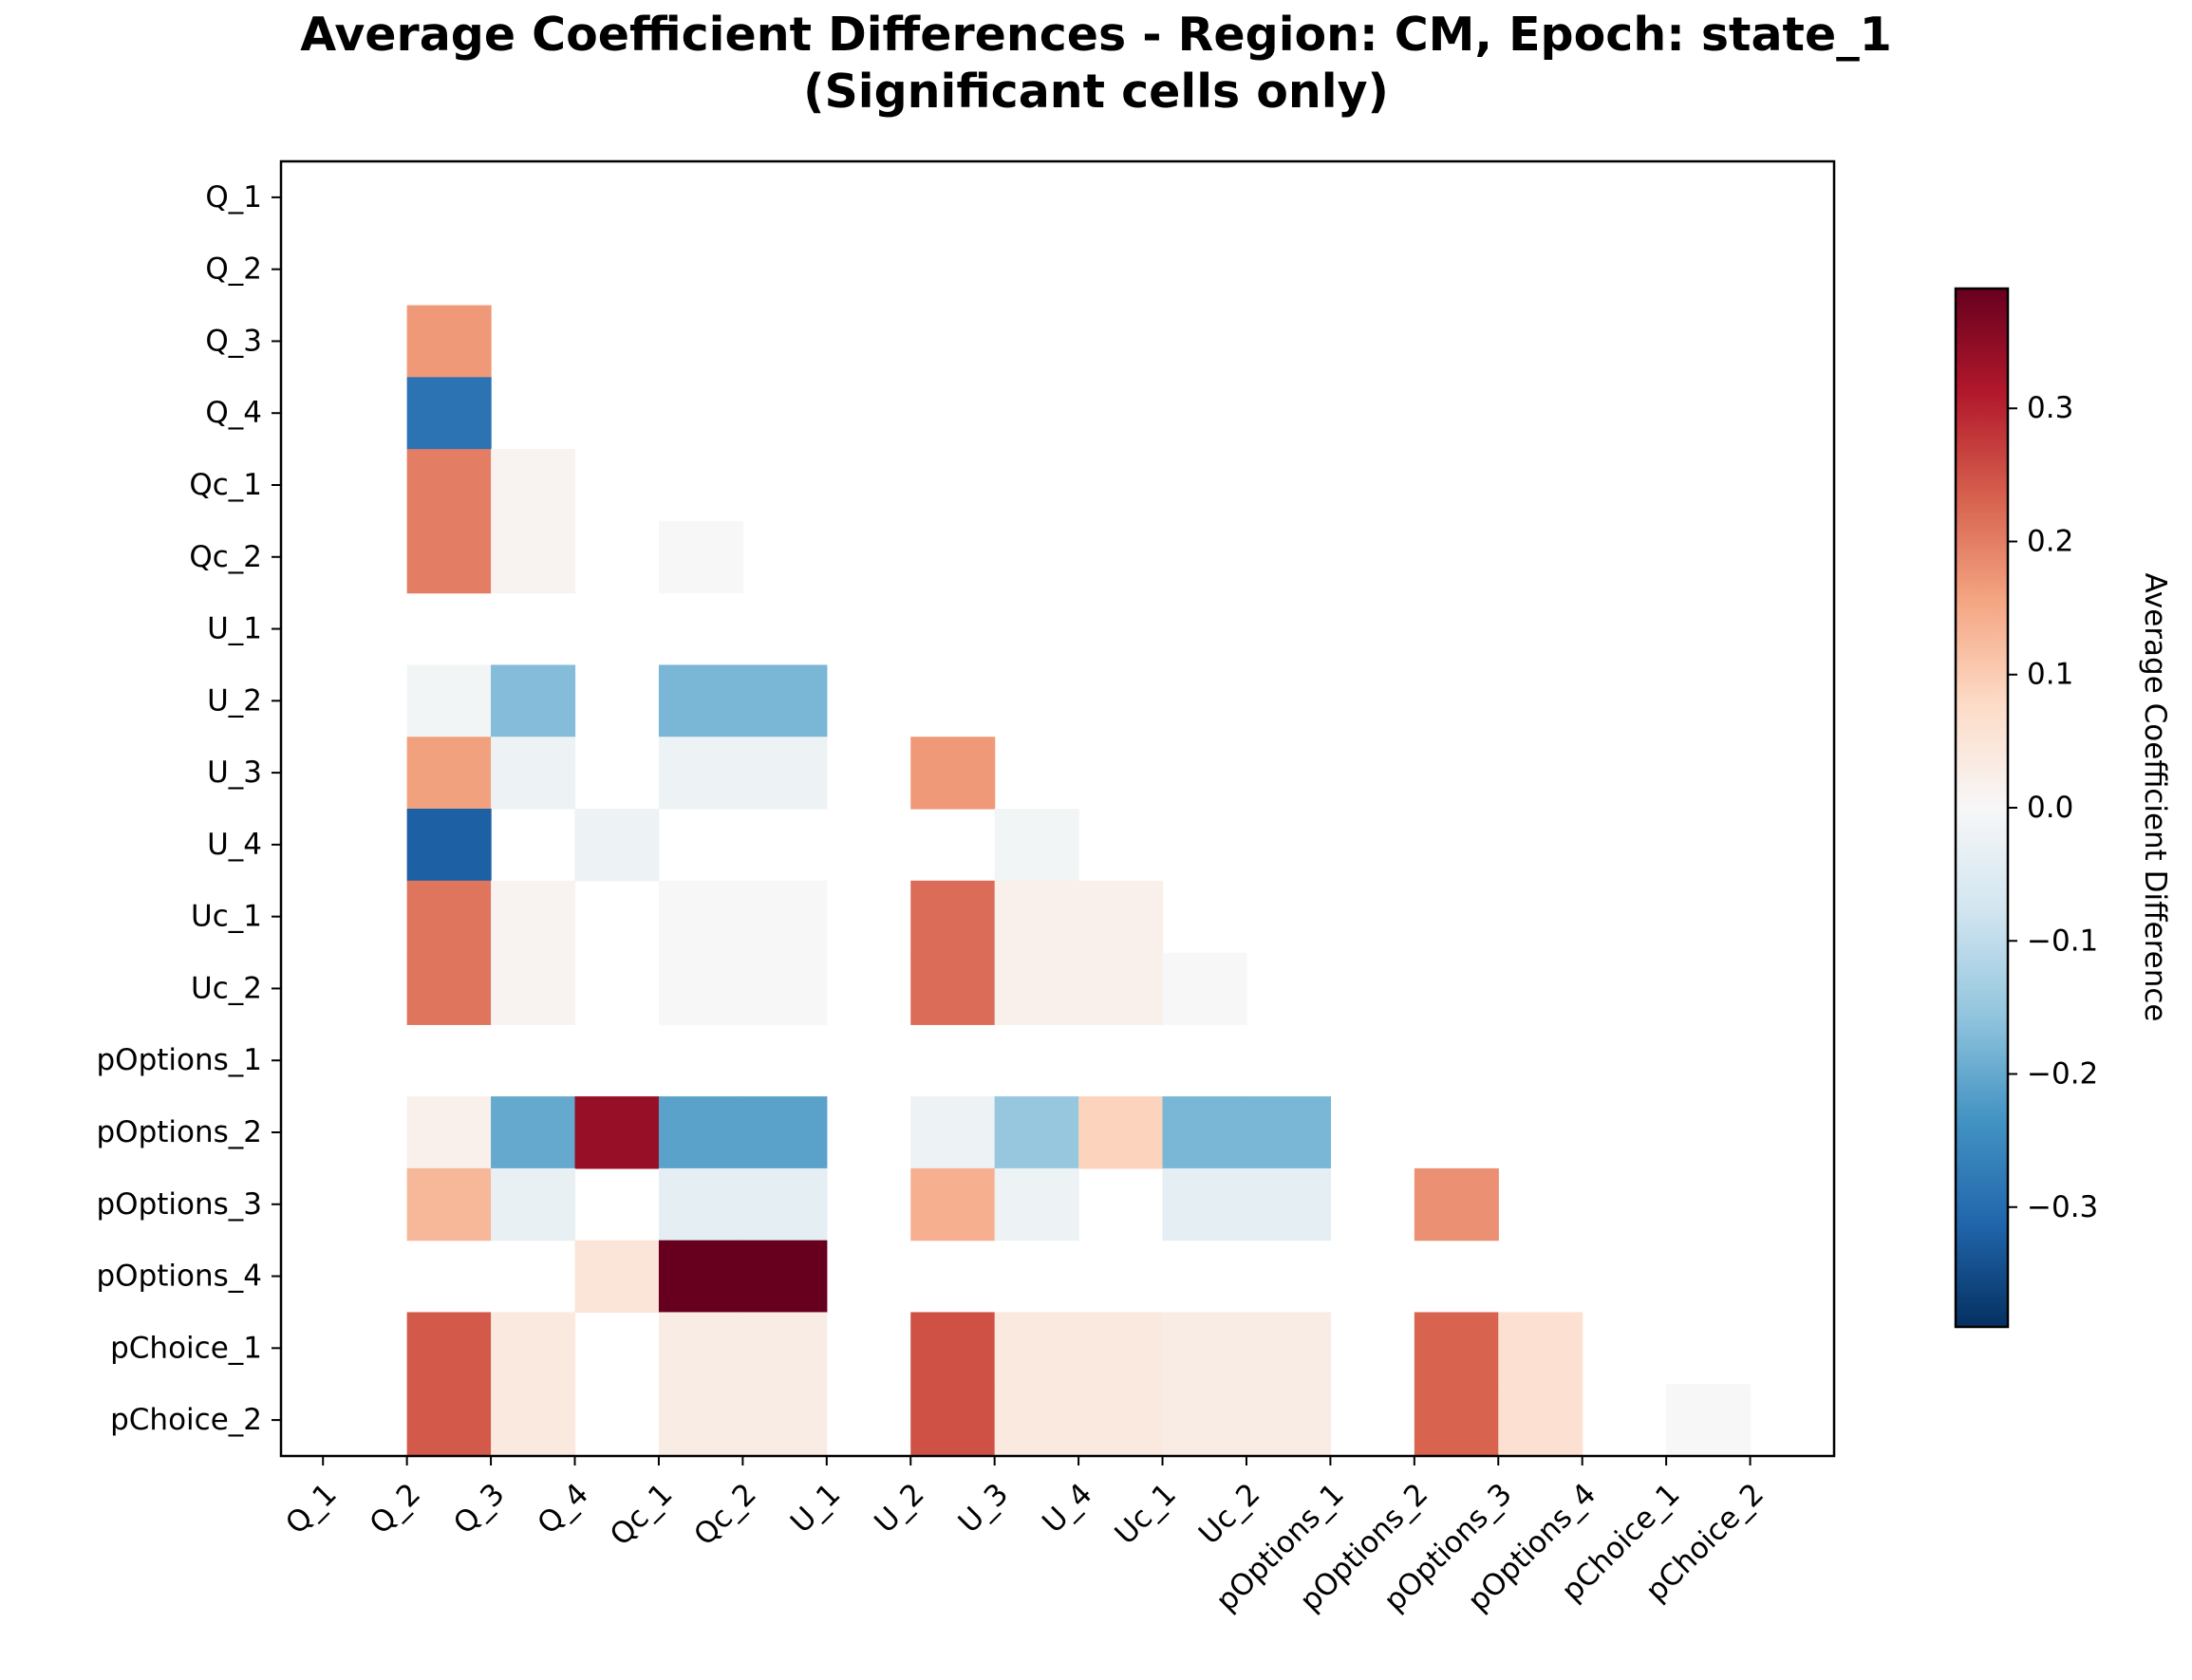 The height and width of the screenshot is (1680, 2192). Describe the element at coordinates (225, 485) in the screenshot. I see `y-tick-label: Qc_1` at that location.